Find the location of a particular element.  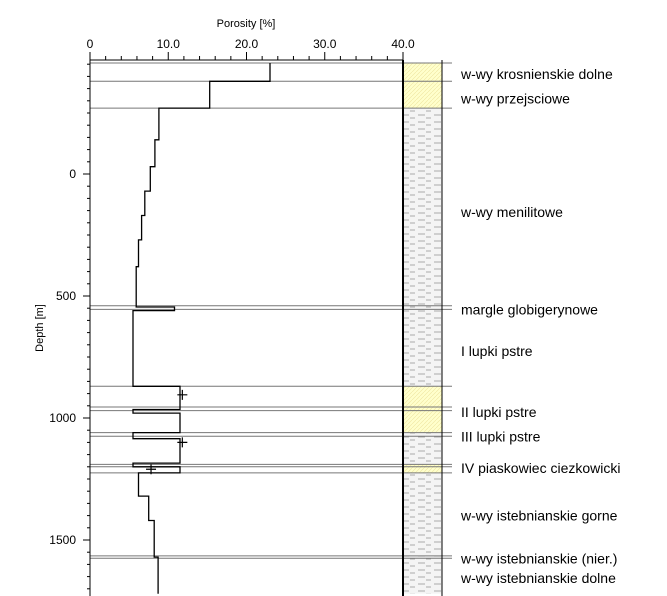

y-tick-label: 1500 is located at coordinates (62, 540).